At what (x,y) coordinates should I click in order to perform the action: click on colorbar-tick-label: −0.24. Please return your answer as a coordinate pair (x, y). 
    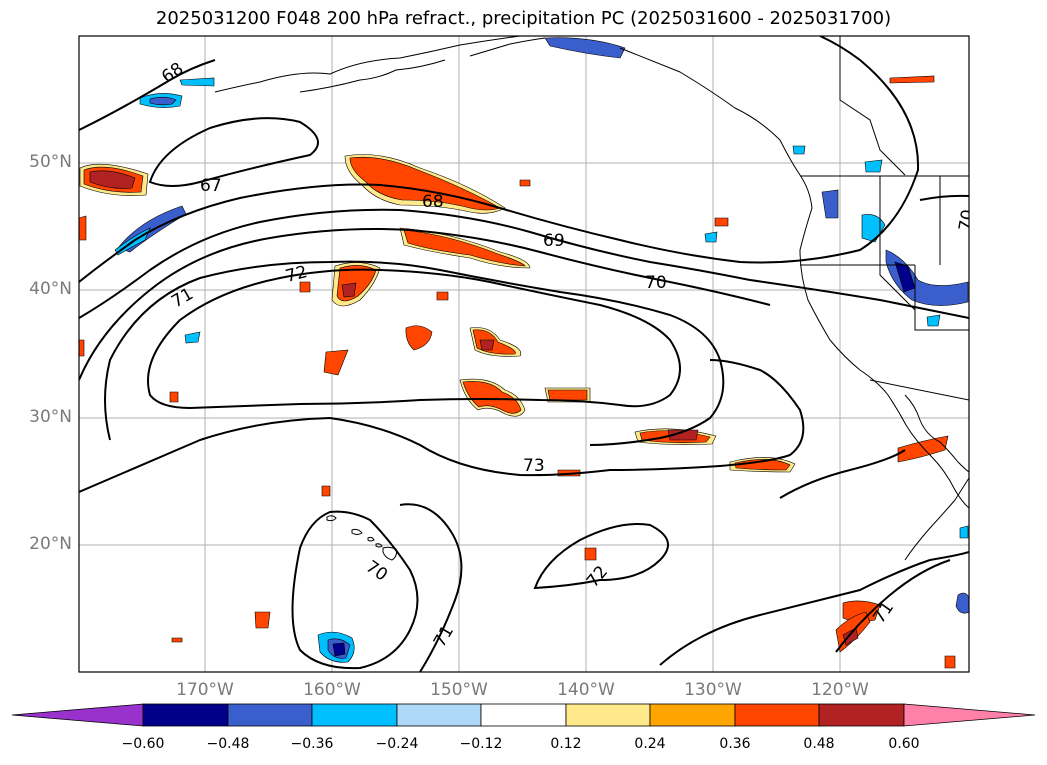
    Looking at the image, I should click on (397, 744).